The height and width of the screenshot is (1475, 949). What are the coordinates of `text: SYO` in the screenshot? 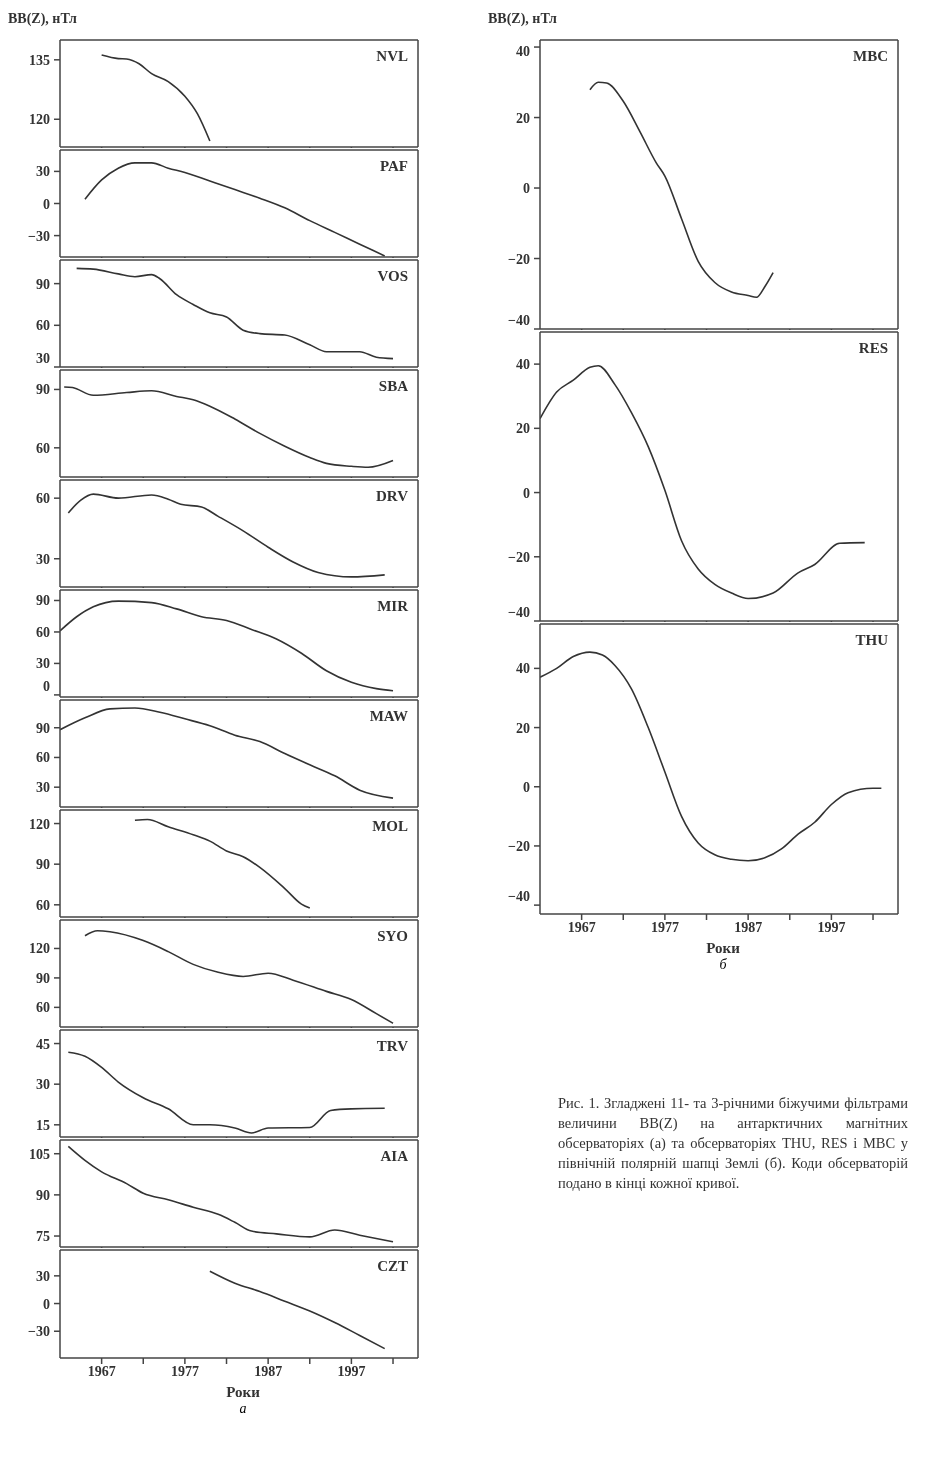 It's located at (392, 936).